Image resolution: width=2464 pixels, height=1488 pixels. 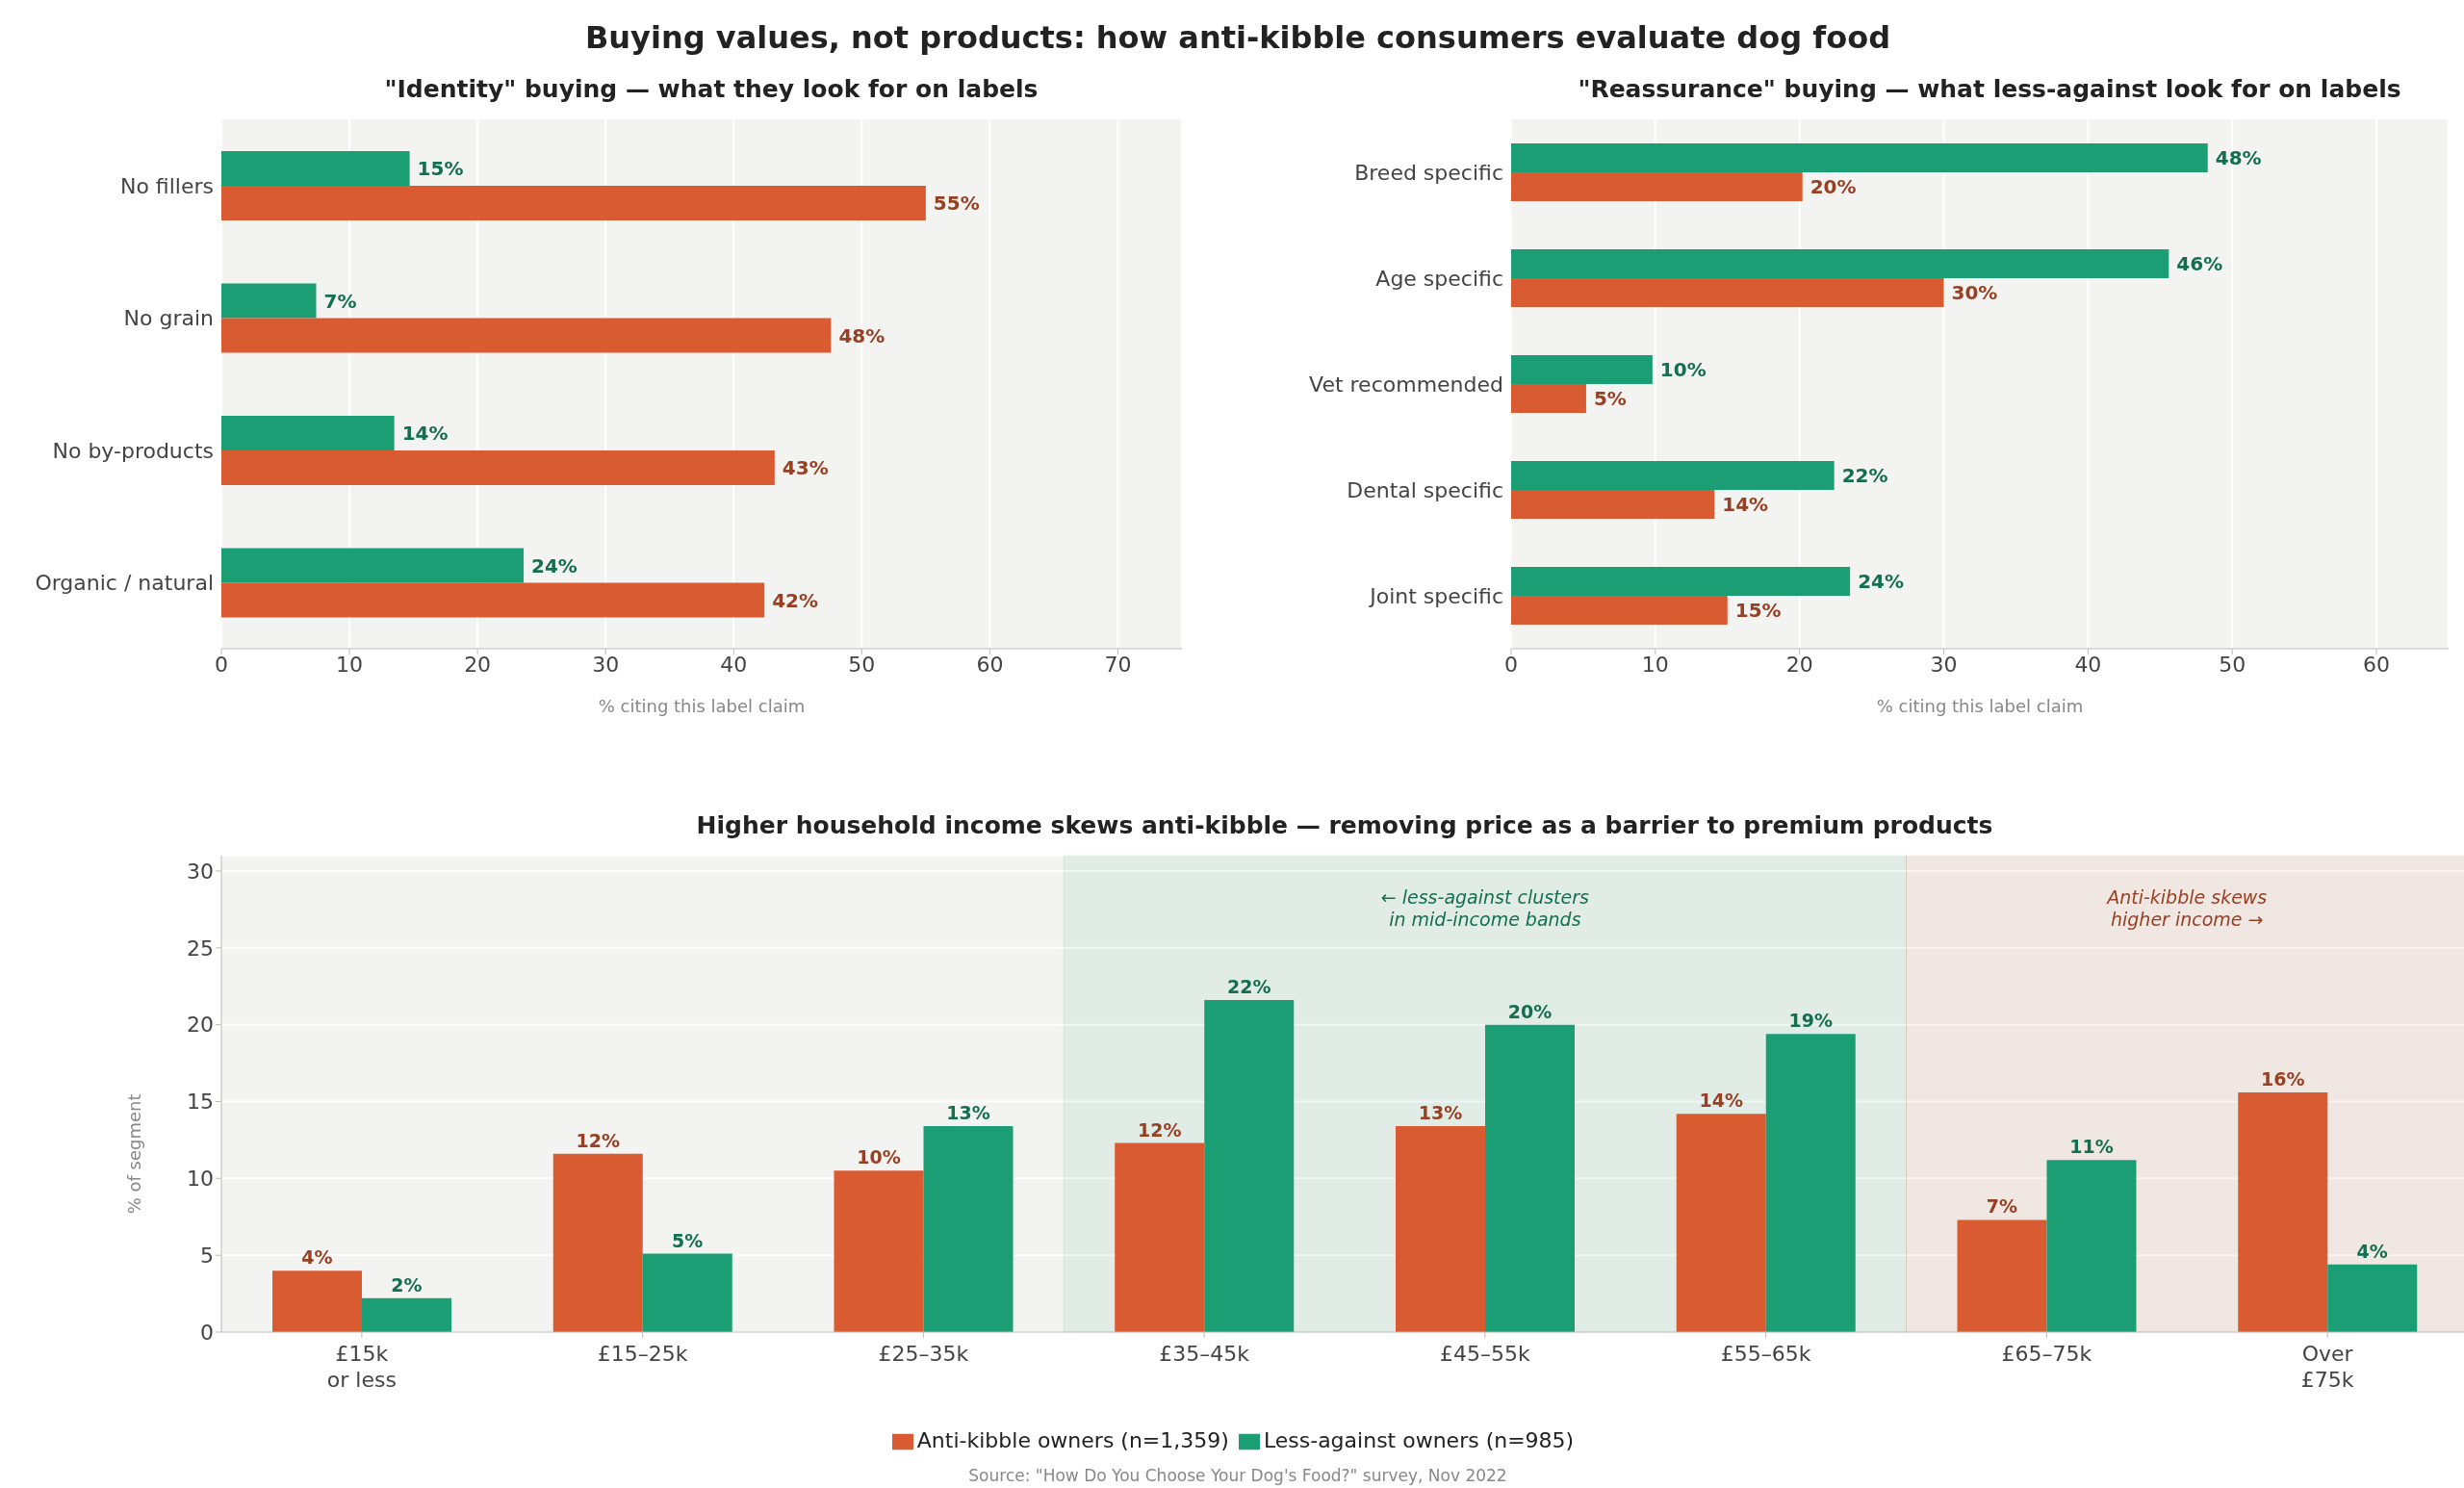 I want to click on y-tick-label: Age specific, so click(x=1439, y=279).